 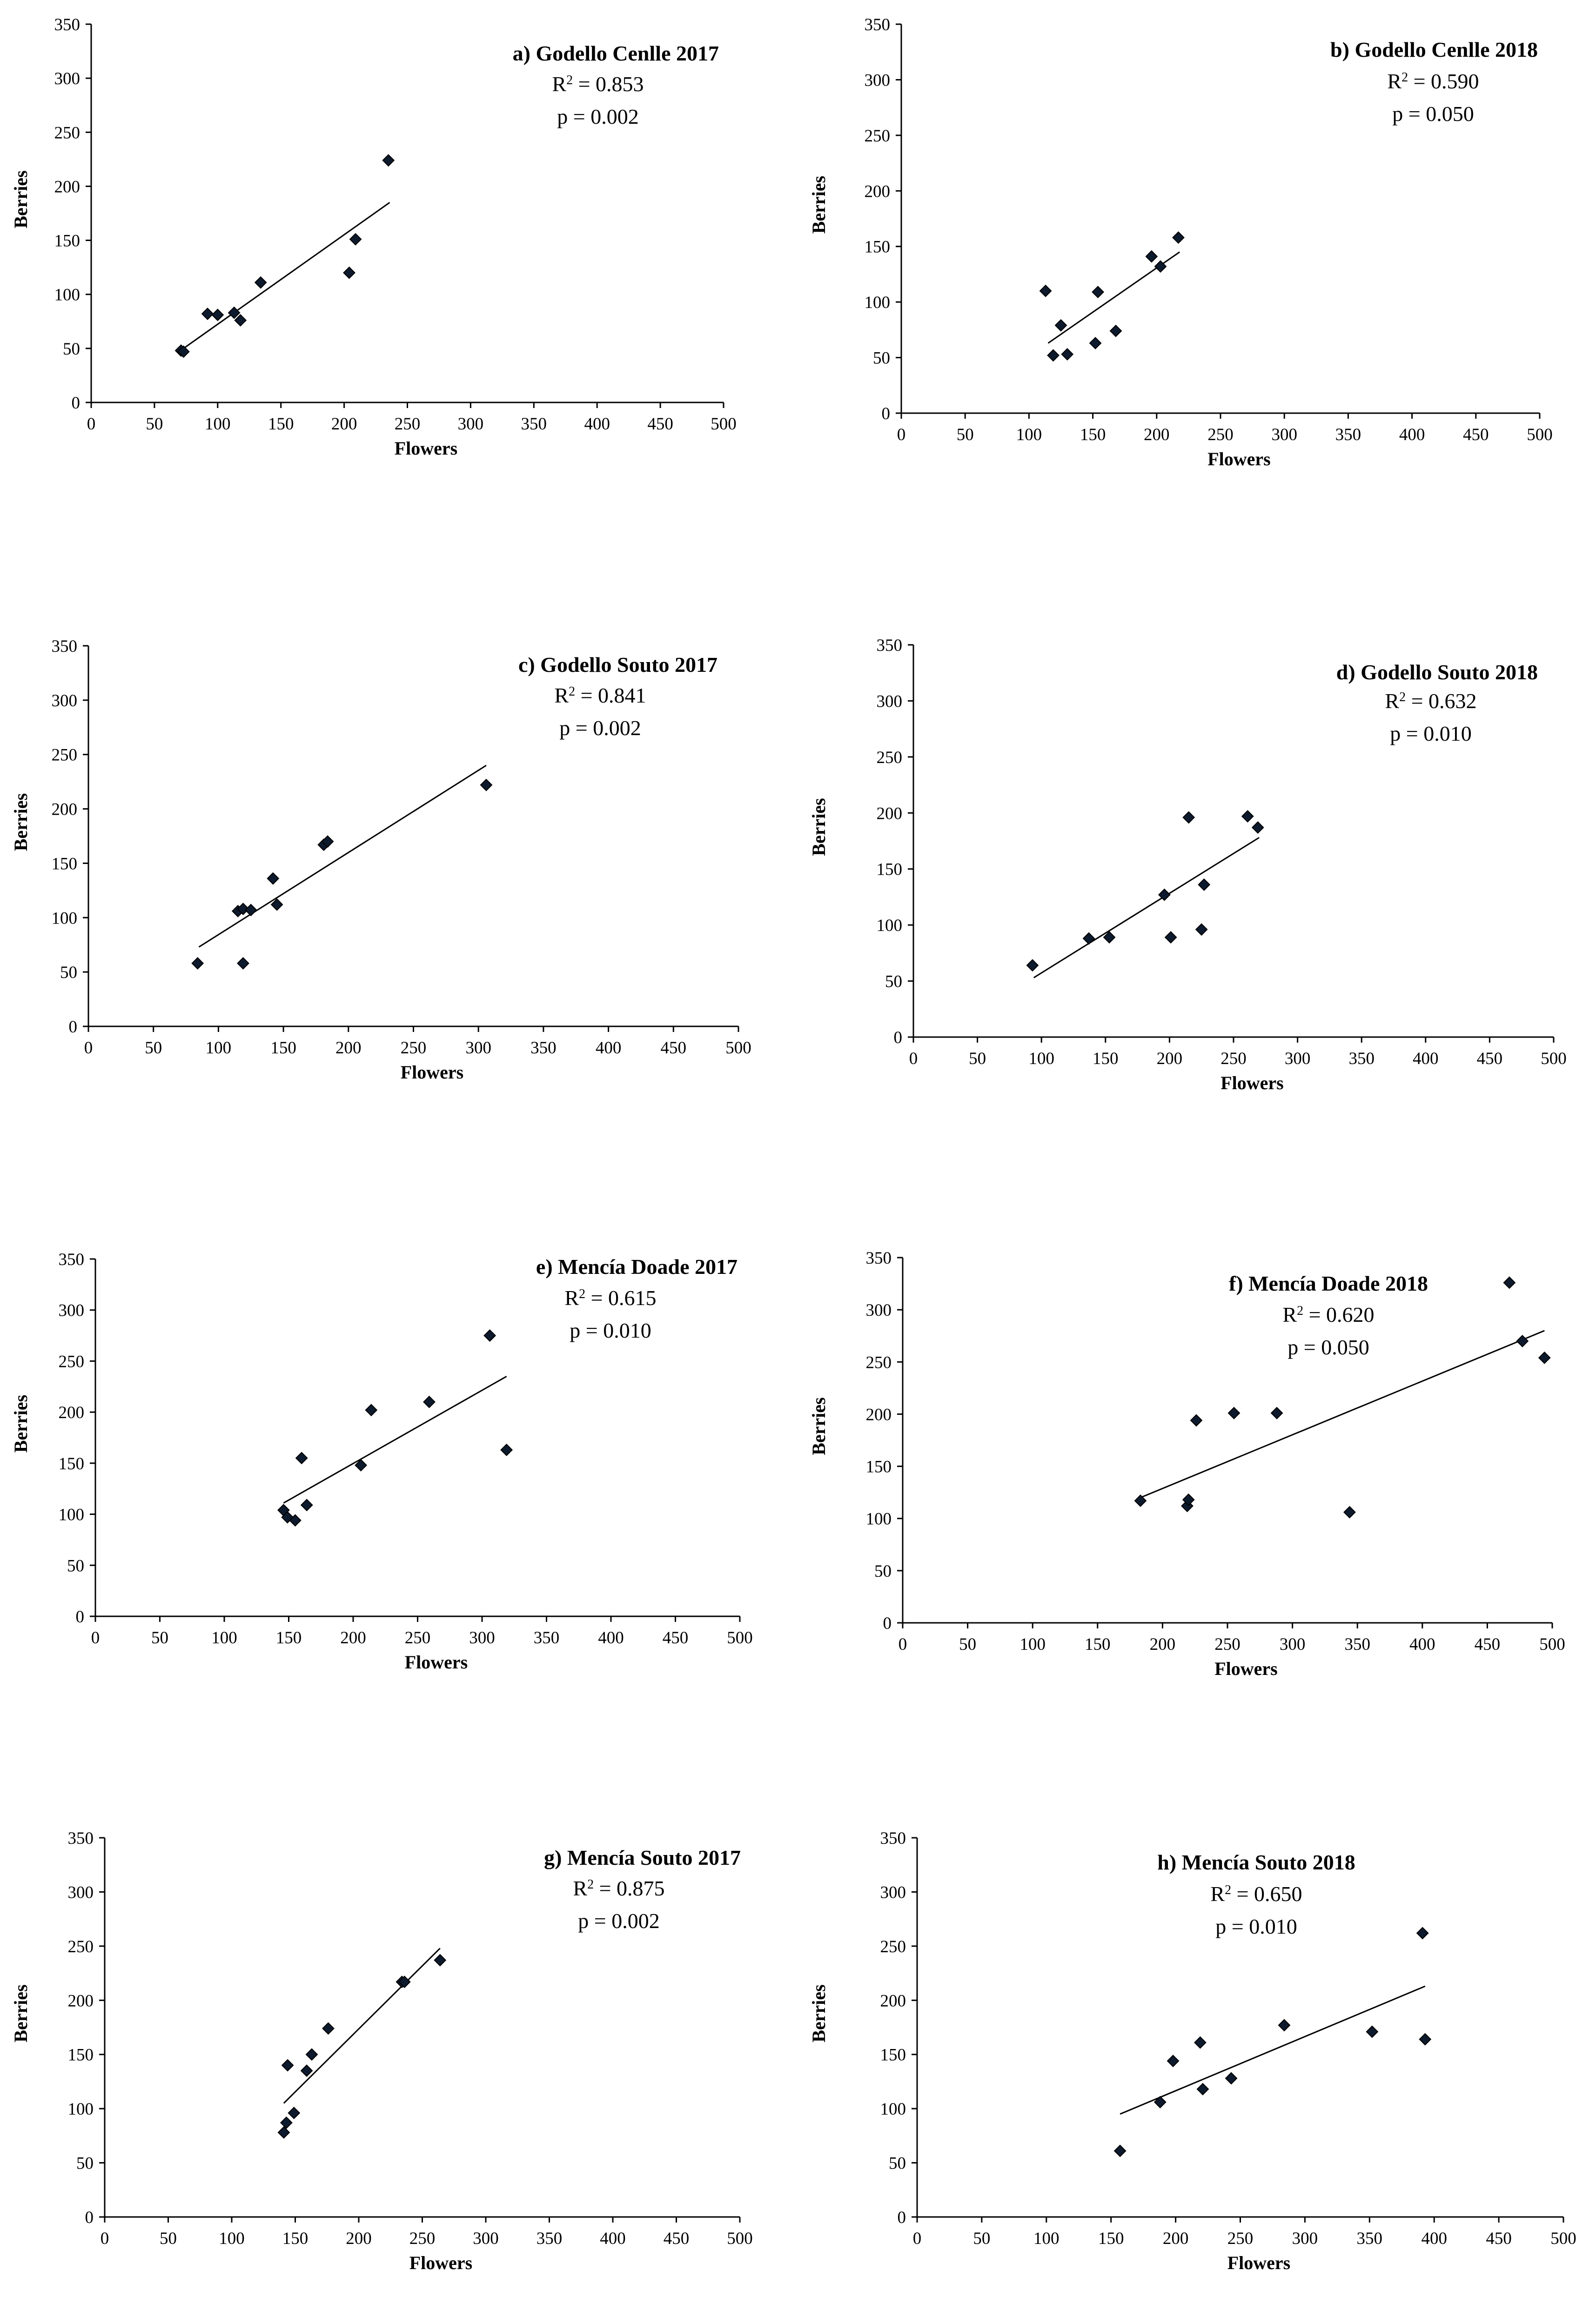 I want to click on r-squared-symbol: R, so click(x=1217, y=1894).